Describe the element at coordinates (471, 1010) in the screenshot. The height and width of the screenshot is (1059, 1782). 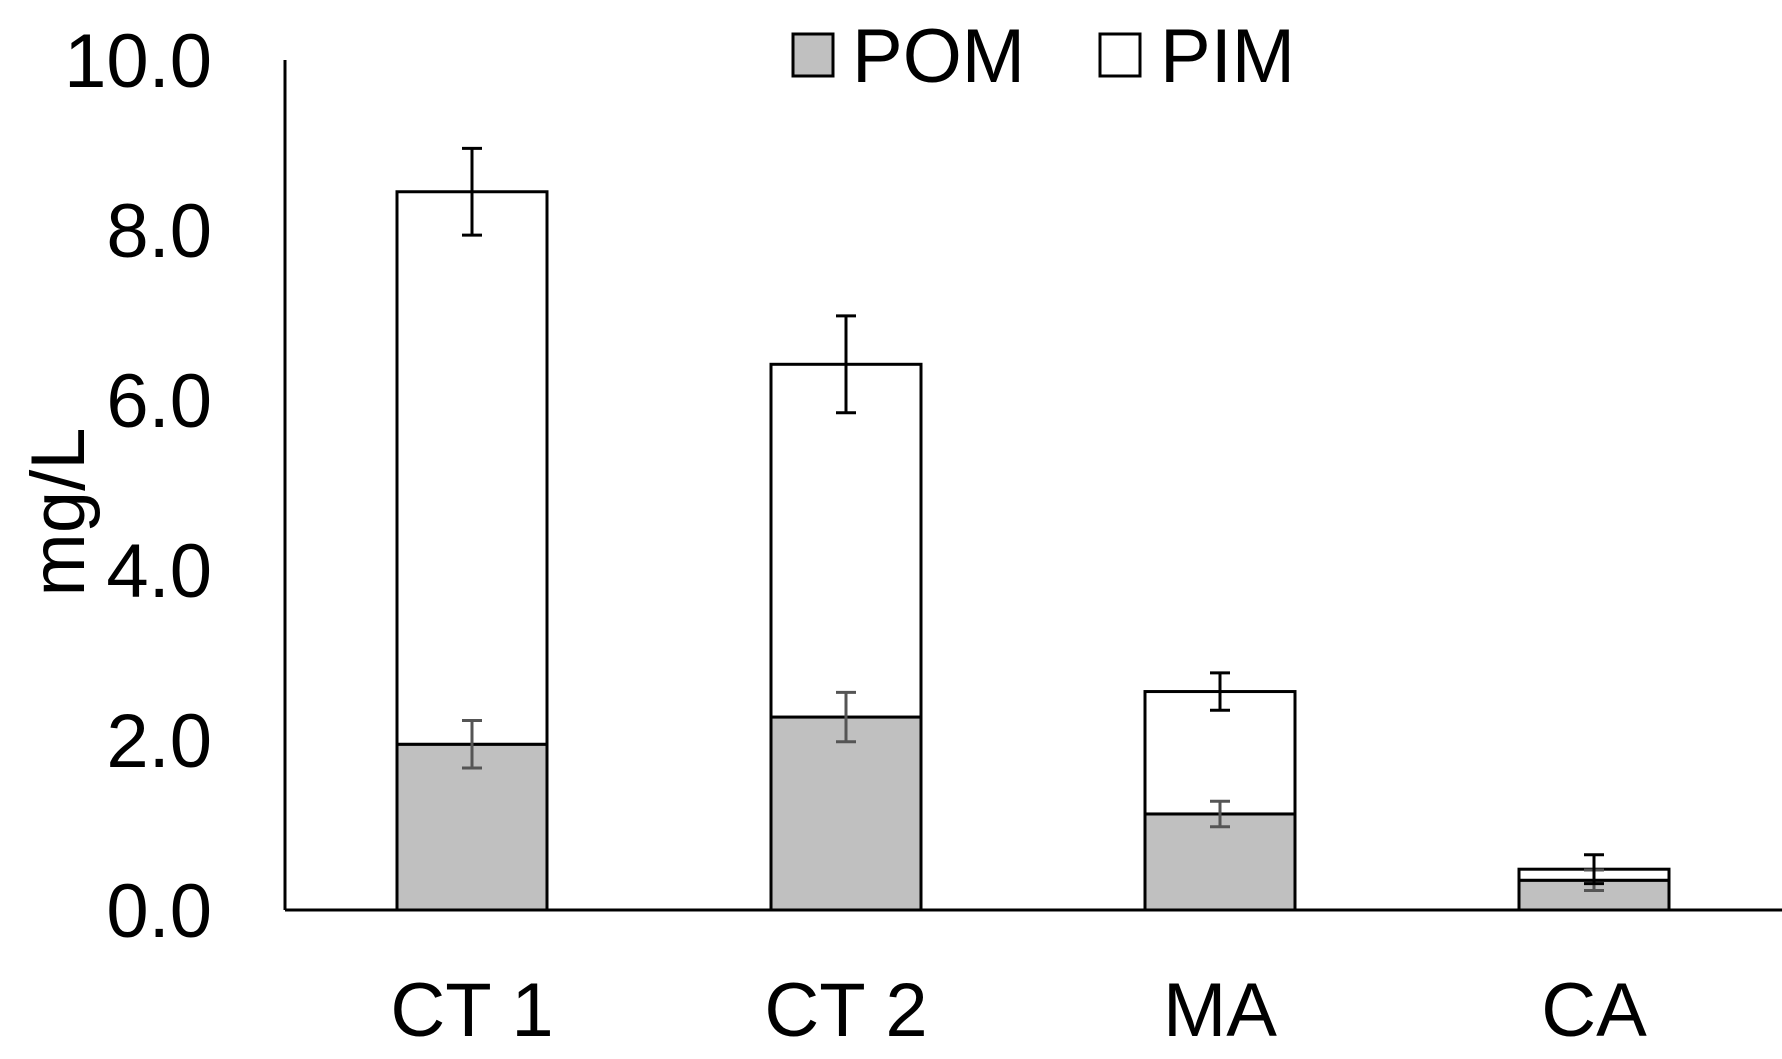
I see `x-tick-label: CT 1` at that location.